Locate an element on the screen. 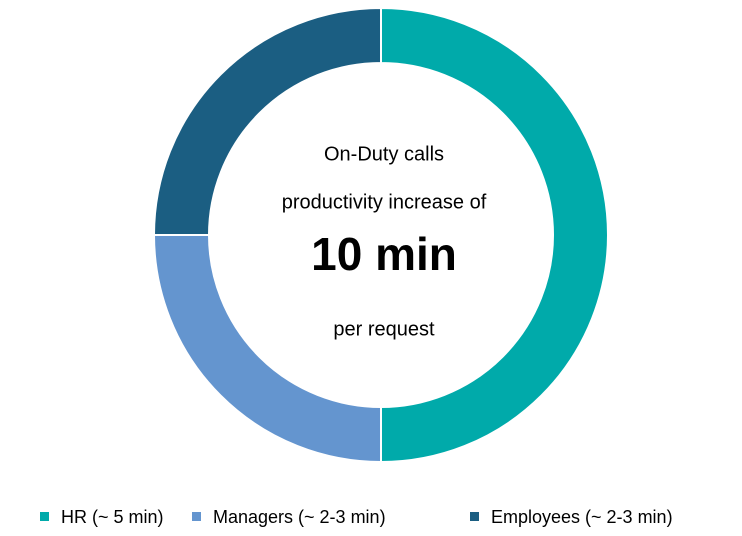 The image size is (742, 536). legend-label: Managers (~ 2-3 min) is located at coordinates (299, 517).